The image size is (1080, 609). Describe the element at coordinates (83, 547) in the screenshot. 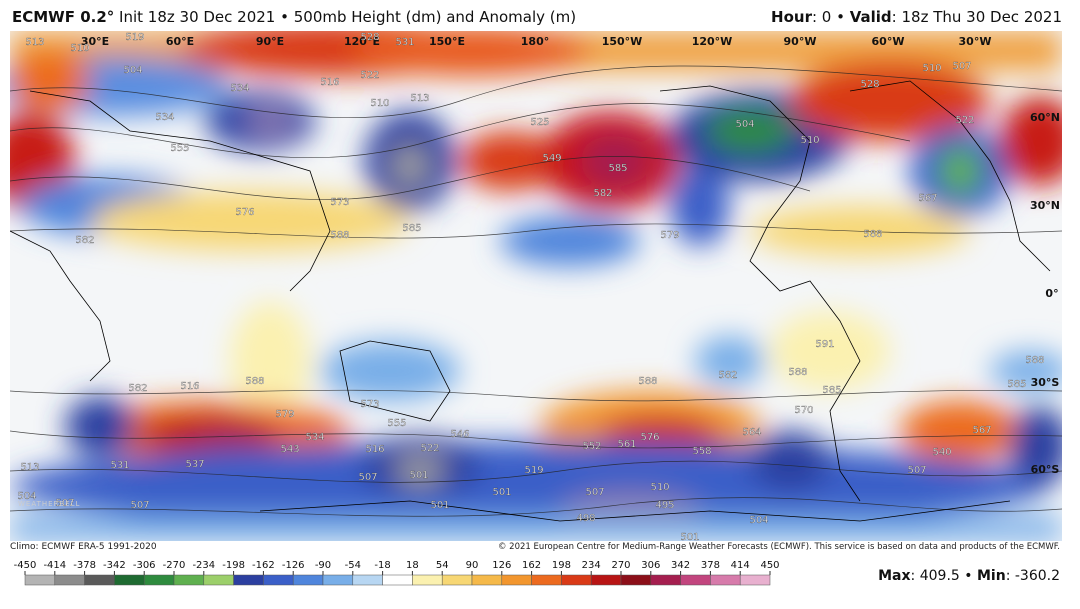

I see `climo-note: Climo: ECMWF ERA-5 1991-2020` at that location.